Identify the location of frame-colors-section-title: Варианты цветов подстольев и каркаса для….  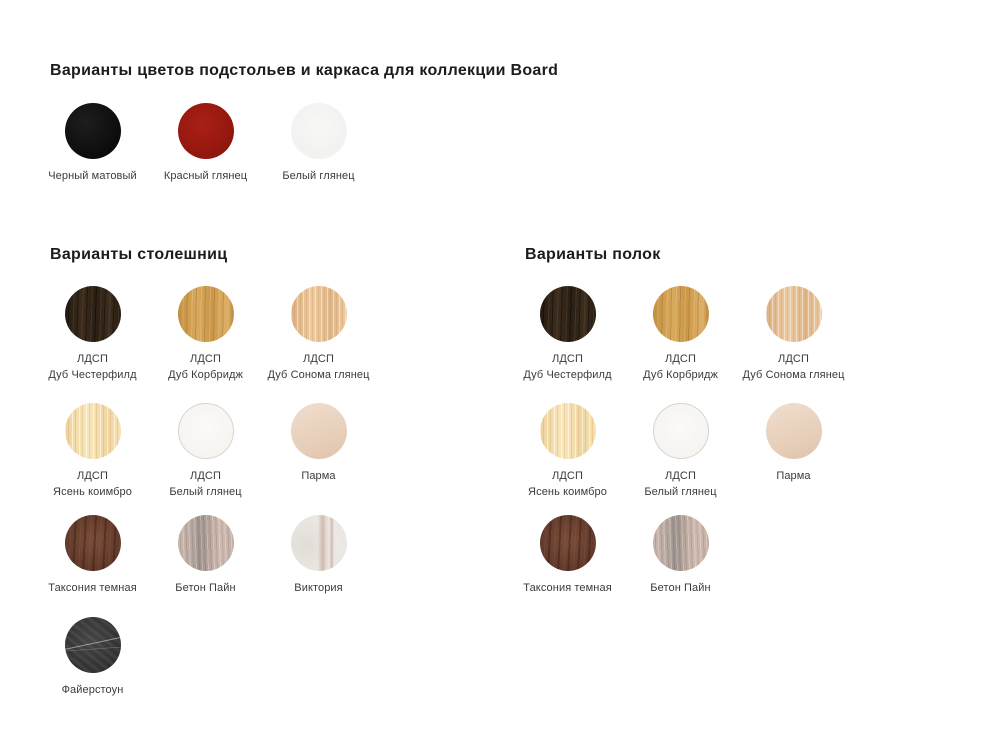
(304, 70).